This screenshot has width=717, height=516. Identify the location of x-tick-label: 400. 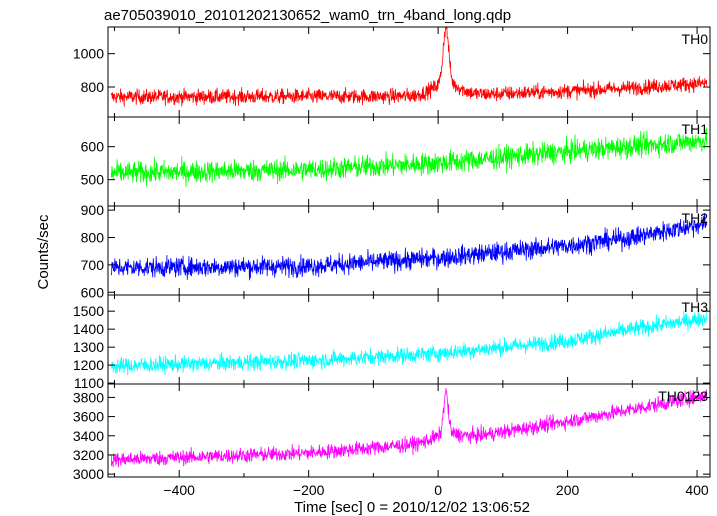
(697, 490).